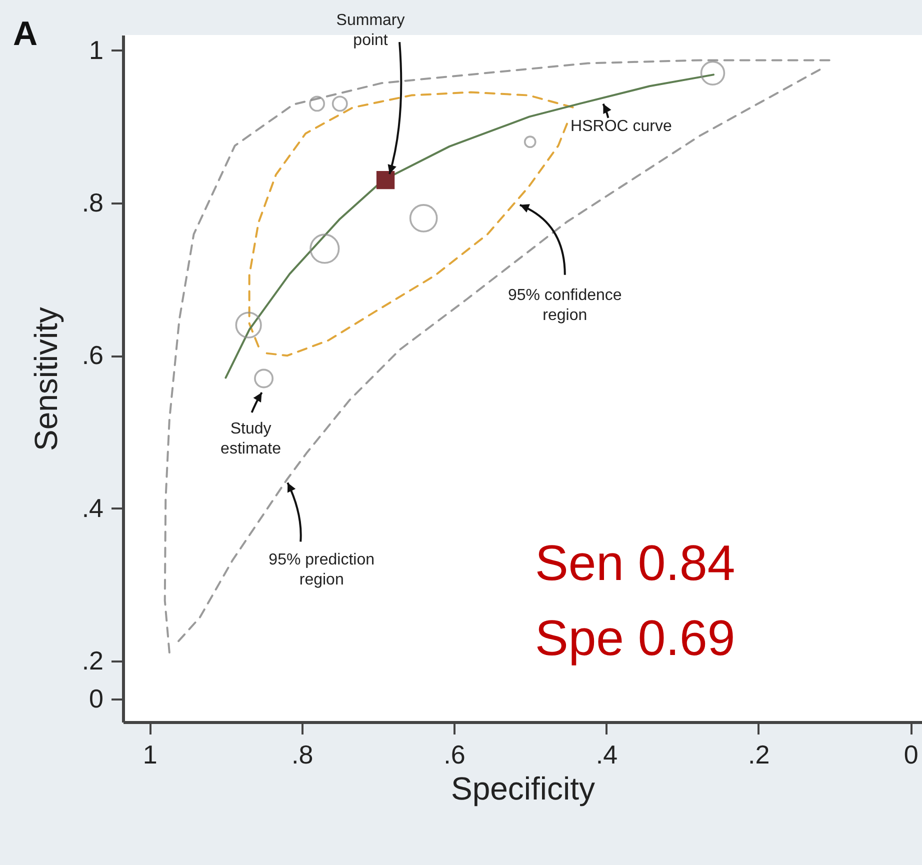 This screenshot has width=922, height=865. What do you see at coordinates (93, 355) in the screenshot?
I see `y-tick-label: .6` at bounding box center [93, 355].